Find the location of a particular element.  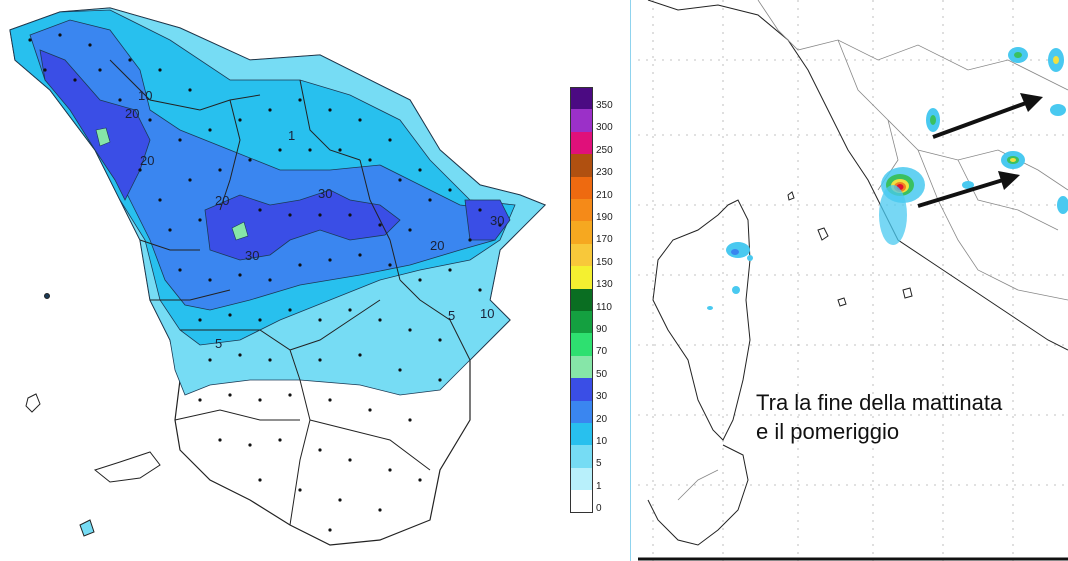

legend-item: 20 is located at coordinates (595, 412).